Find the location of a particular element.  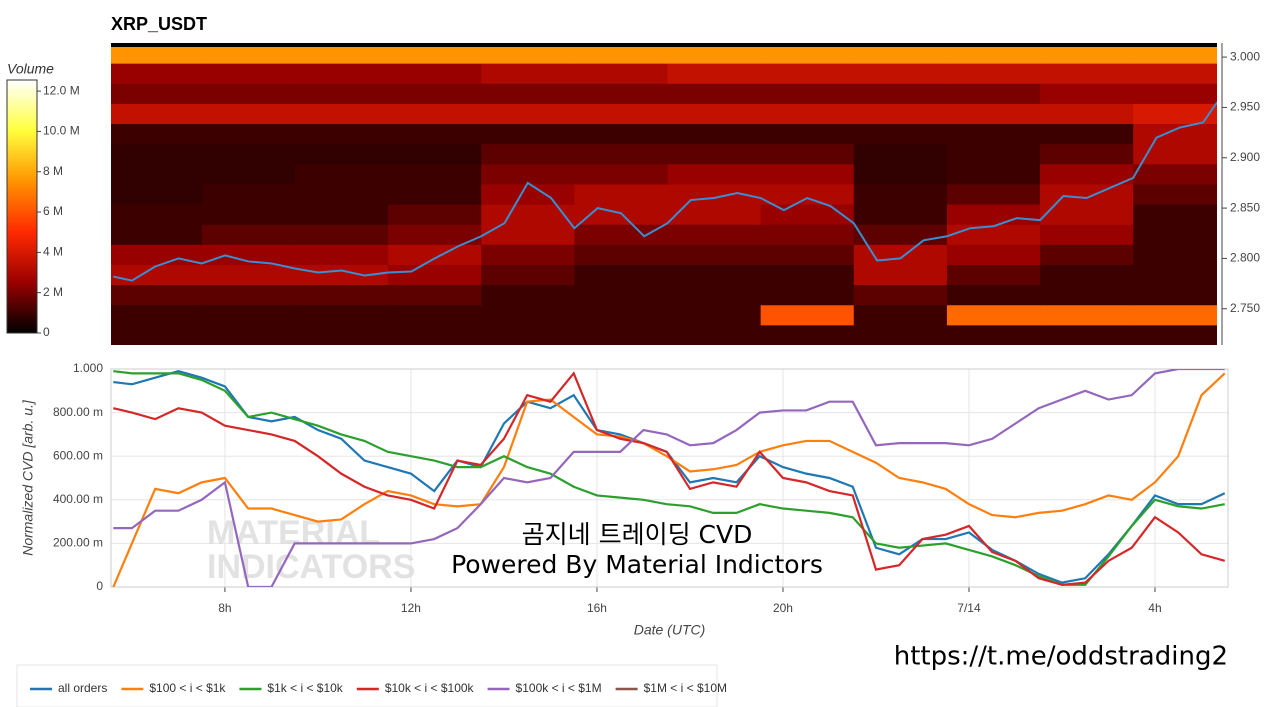

legend-label: $10k < i < $100k is located at coordinates (430, 688).